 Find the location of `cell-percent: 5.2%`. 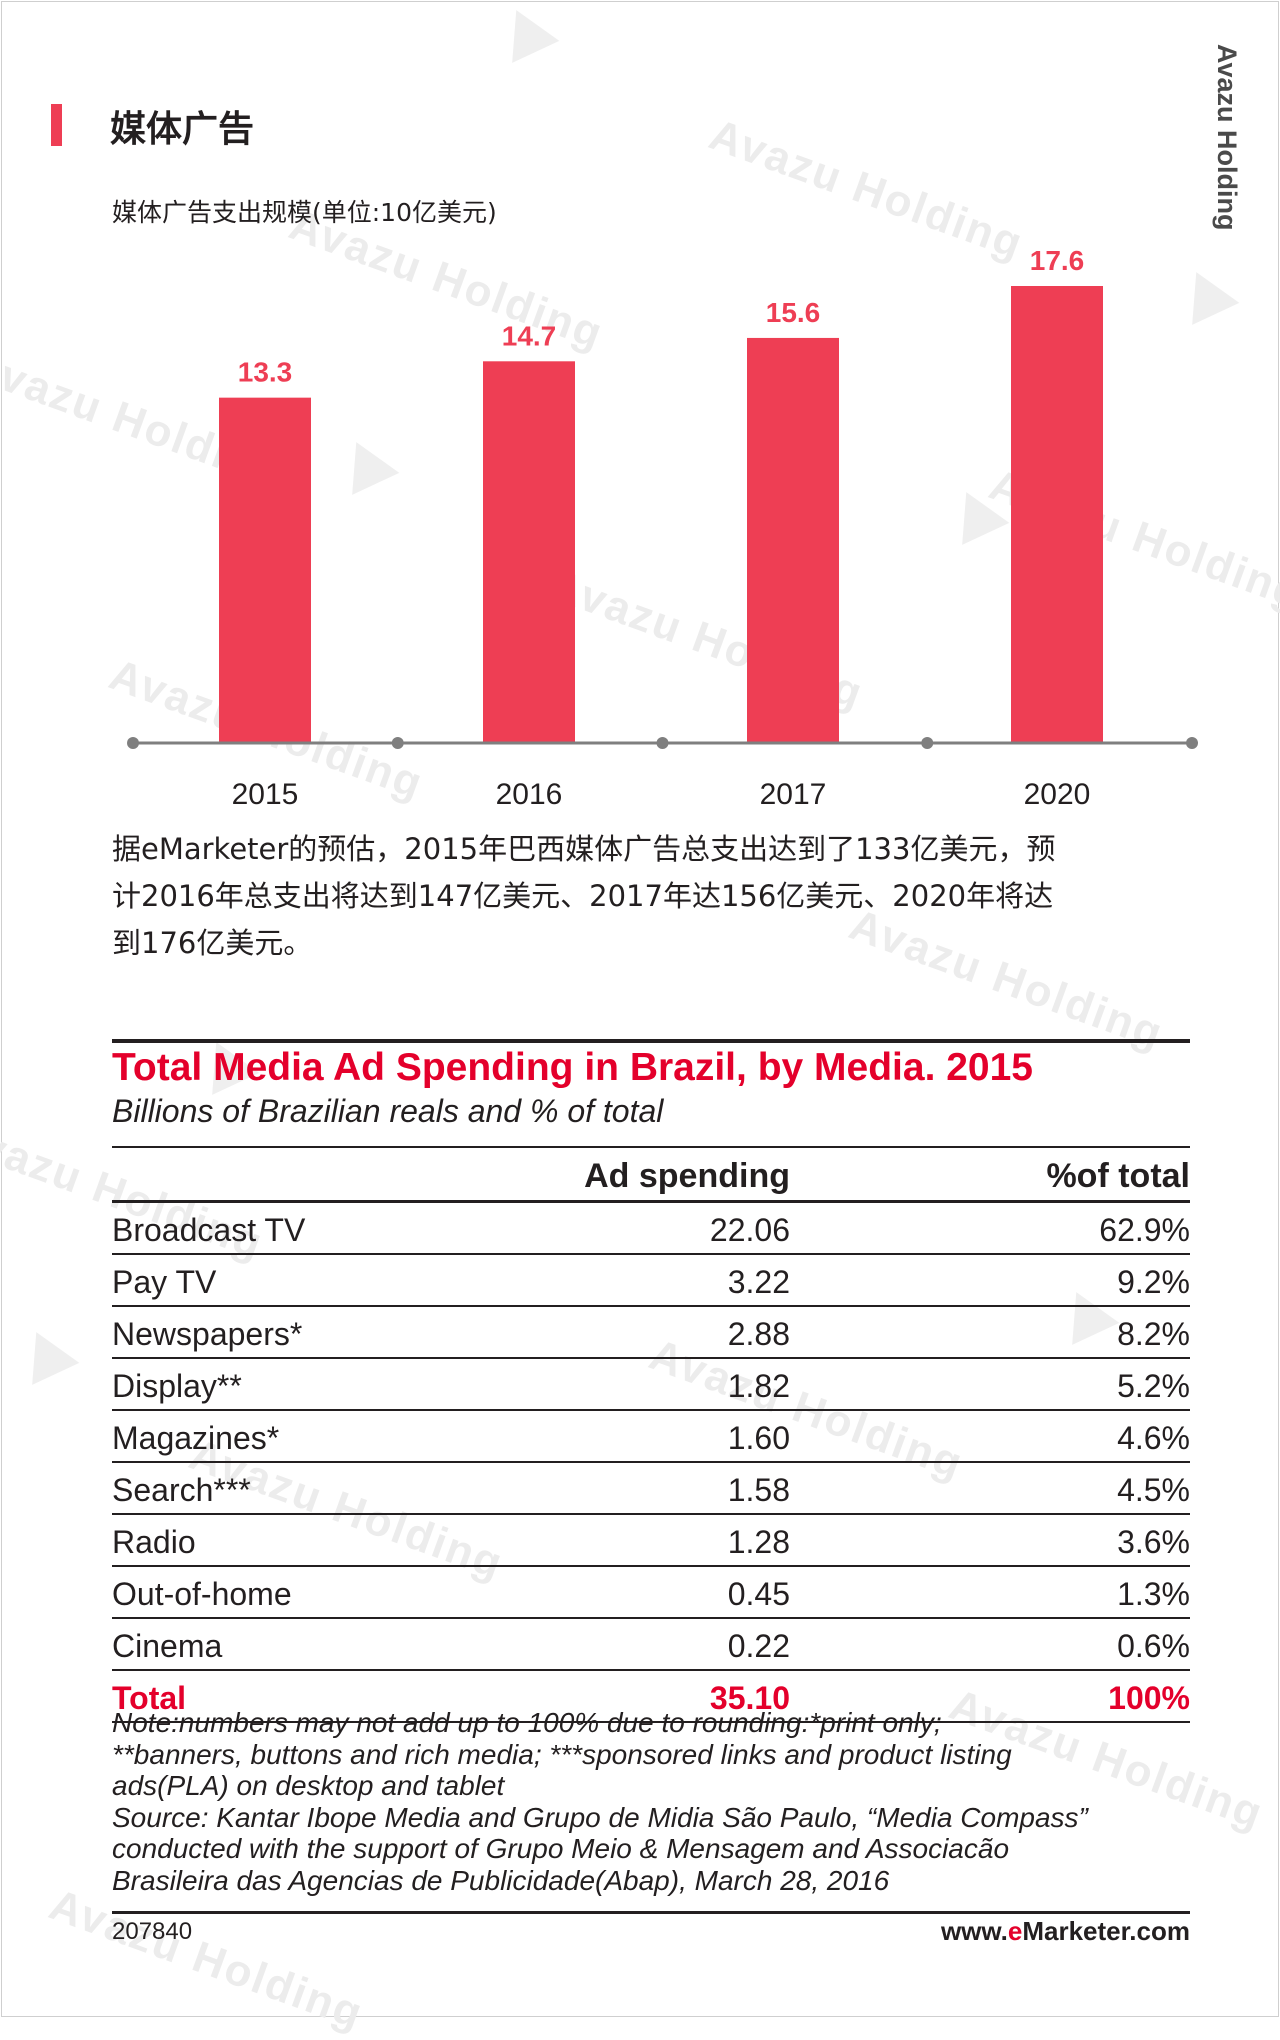

cell-percent: 5.2% is located at coordinates (1153, 1386).